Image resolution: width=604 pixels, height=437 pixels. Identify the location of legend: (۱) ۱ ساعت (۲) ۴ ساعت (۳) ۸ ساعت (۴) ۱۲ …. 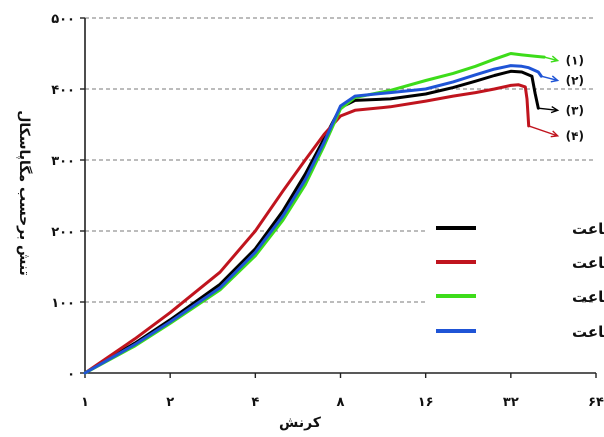
(516, 281).